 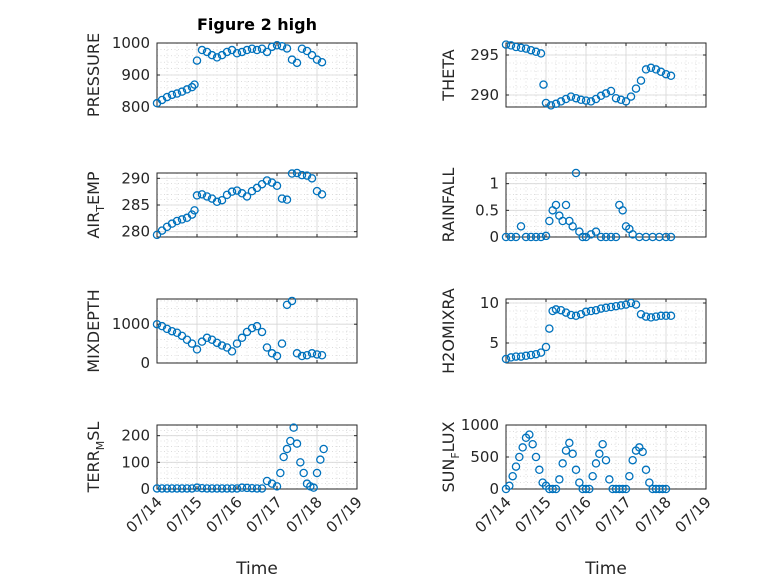 I want to click on y-tick-label: 500, so click(x=484, y=457).